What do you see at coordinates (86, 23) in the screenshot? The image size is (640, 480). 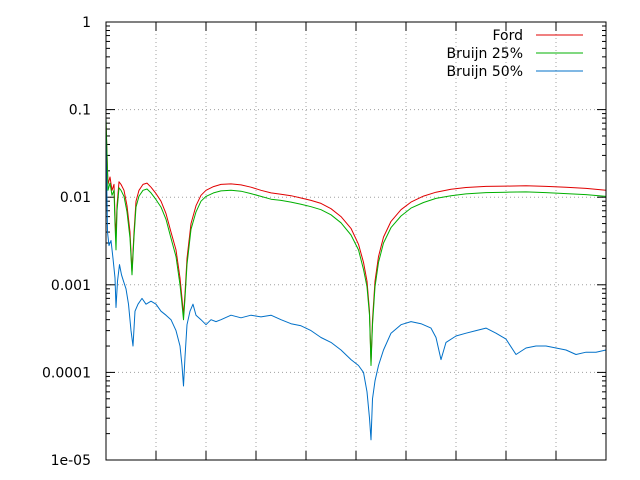 I see `y-tick-label: 1` at bounding box center [86, 23].